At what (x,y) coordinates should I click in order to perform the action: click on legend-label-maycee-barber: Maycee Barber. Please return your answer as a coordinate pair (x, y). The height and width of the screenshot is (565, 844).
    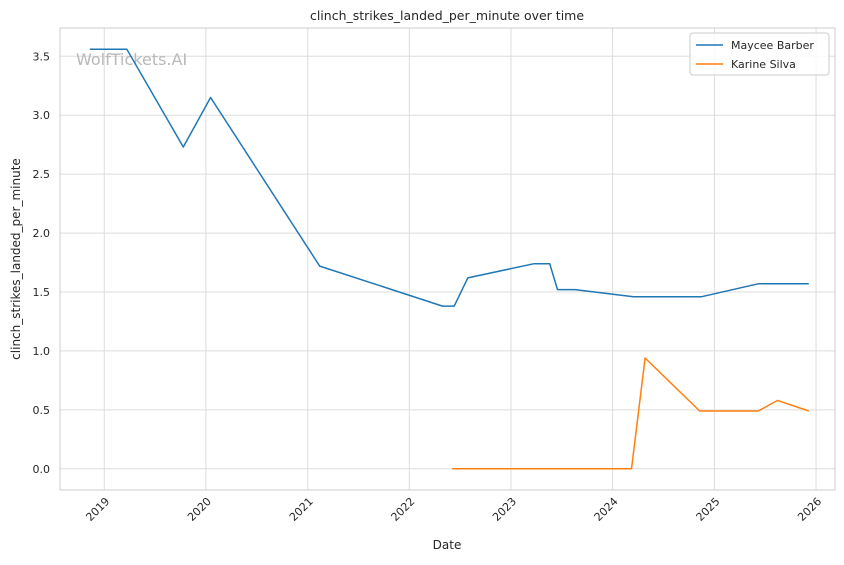
    Looking at the image, I should click on (772, 45).